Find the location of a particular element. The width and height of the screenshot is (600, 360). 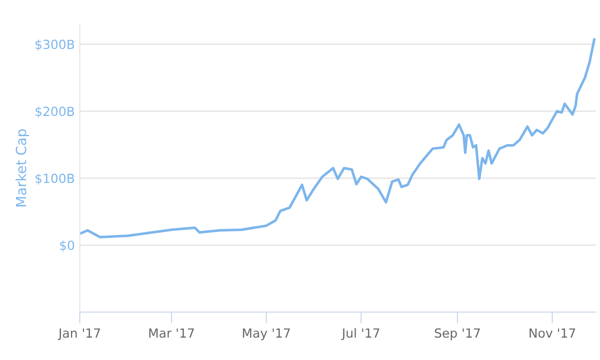

y-axis-title: Market Cap is located at coordinates (22, 167).